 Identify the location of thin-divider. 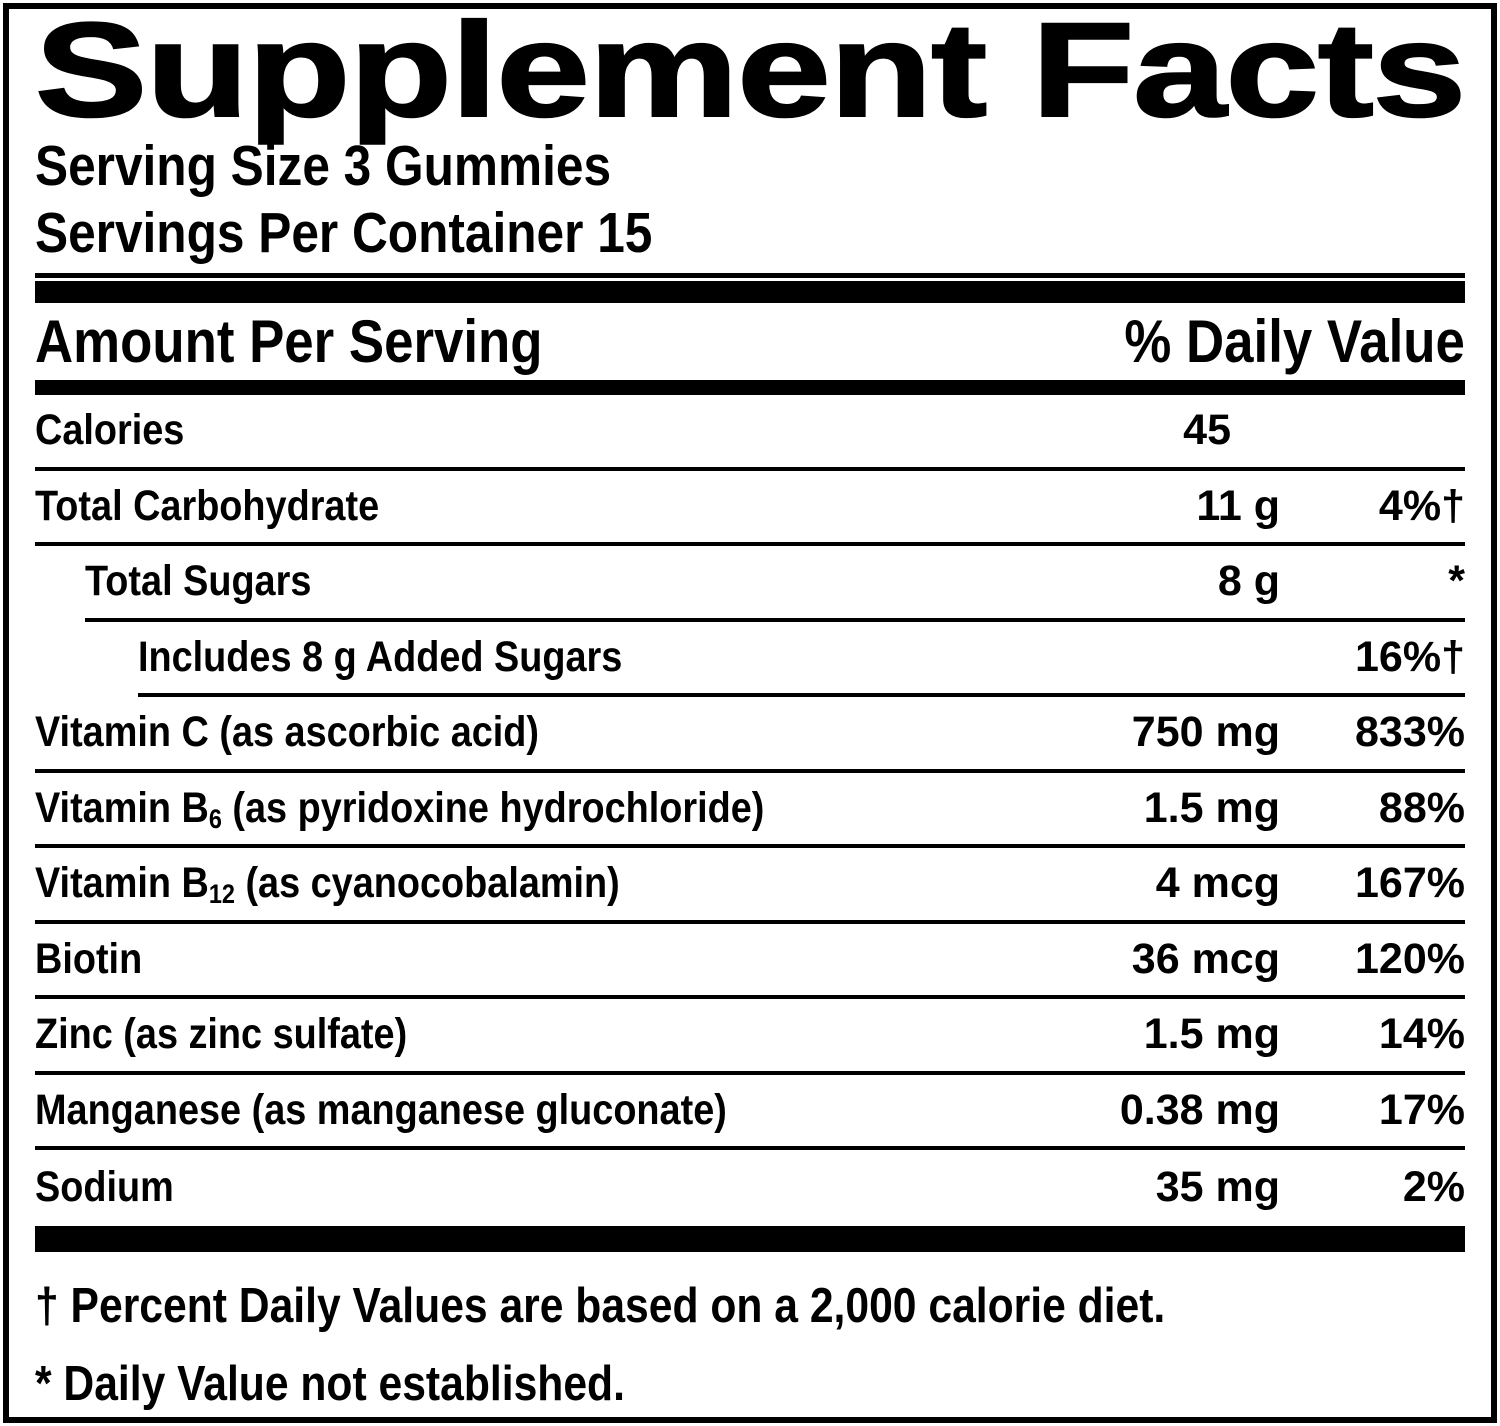
(750, 275).